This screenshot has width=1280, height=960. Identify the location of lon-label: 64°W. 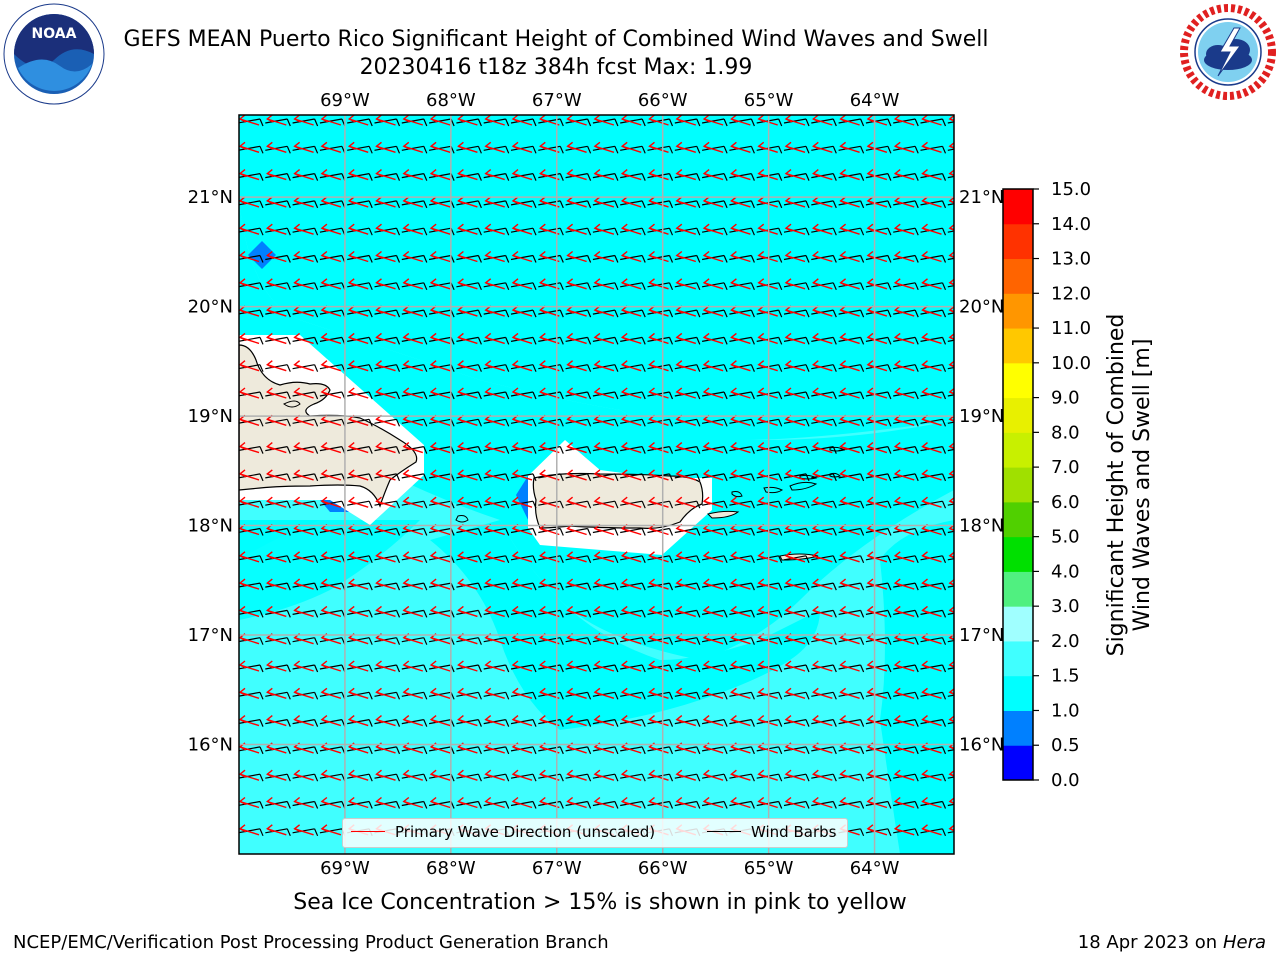
(875, 100).